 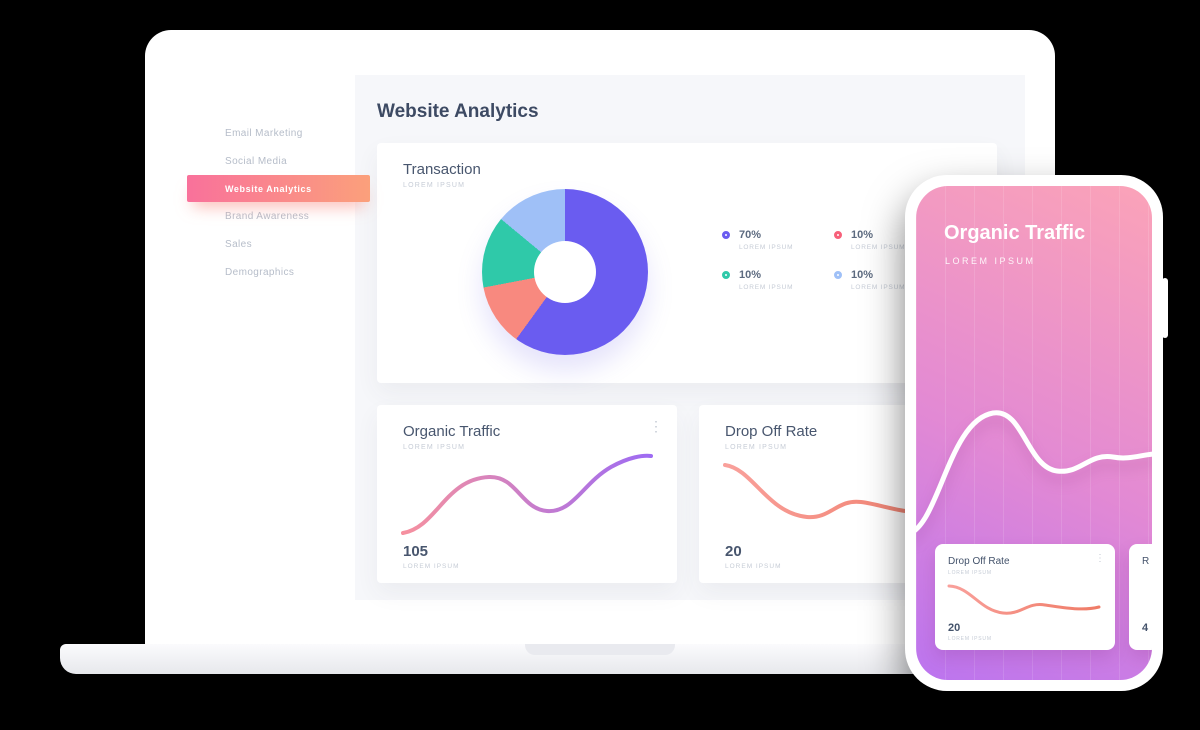 What do you see at coordinates (834, 260) in the screenshot?
I see `transaction-legend: 70% LOREM IPSUM 10% LOREM IPSUM` at bounding box center [834, 260].